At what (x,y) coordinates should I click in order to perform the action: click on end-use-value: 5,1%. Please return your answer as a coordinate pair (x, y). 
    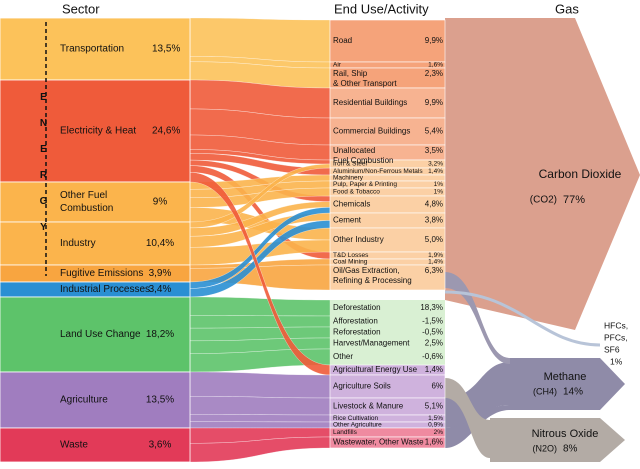
    Looking at the image, I should click on (434, 406).